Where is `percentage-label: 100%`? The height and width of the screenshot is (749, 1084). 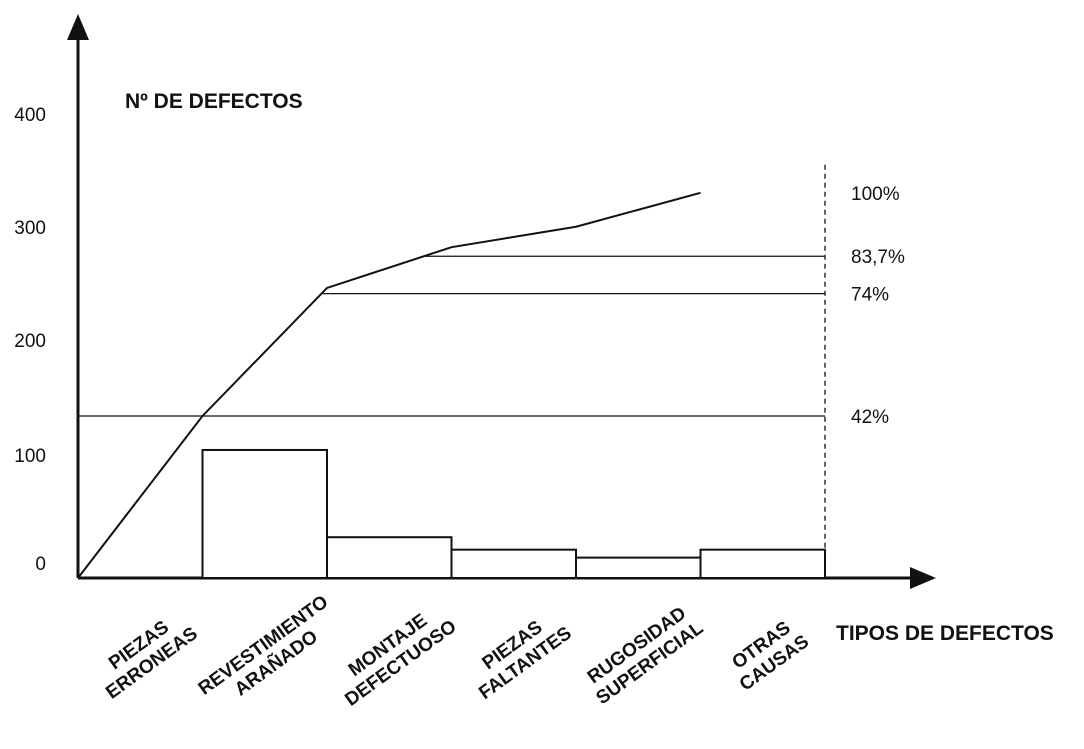 percentage-label: 100% is located at coordinates (875, 194).